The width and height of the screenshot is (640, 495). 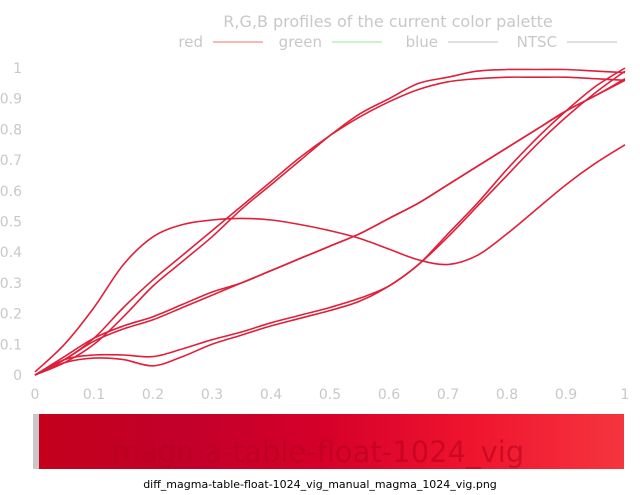 What do you see at coordinates (11, 161) in the screenshot?
I see `y-tick-label: 0.7` at bounding box center [11, 161].